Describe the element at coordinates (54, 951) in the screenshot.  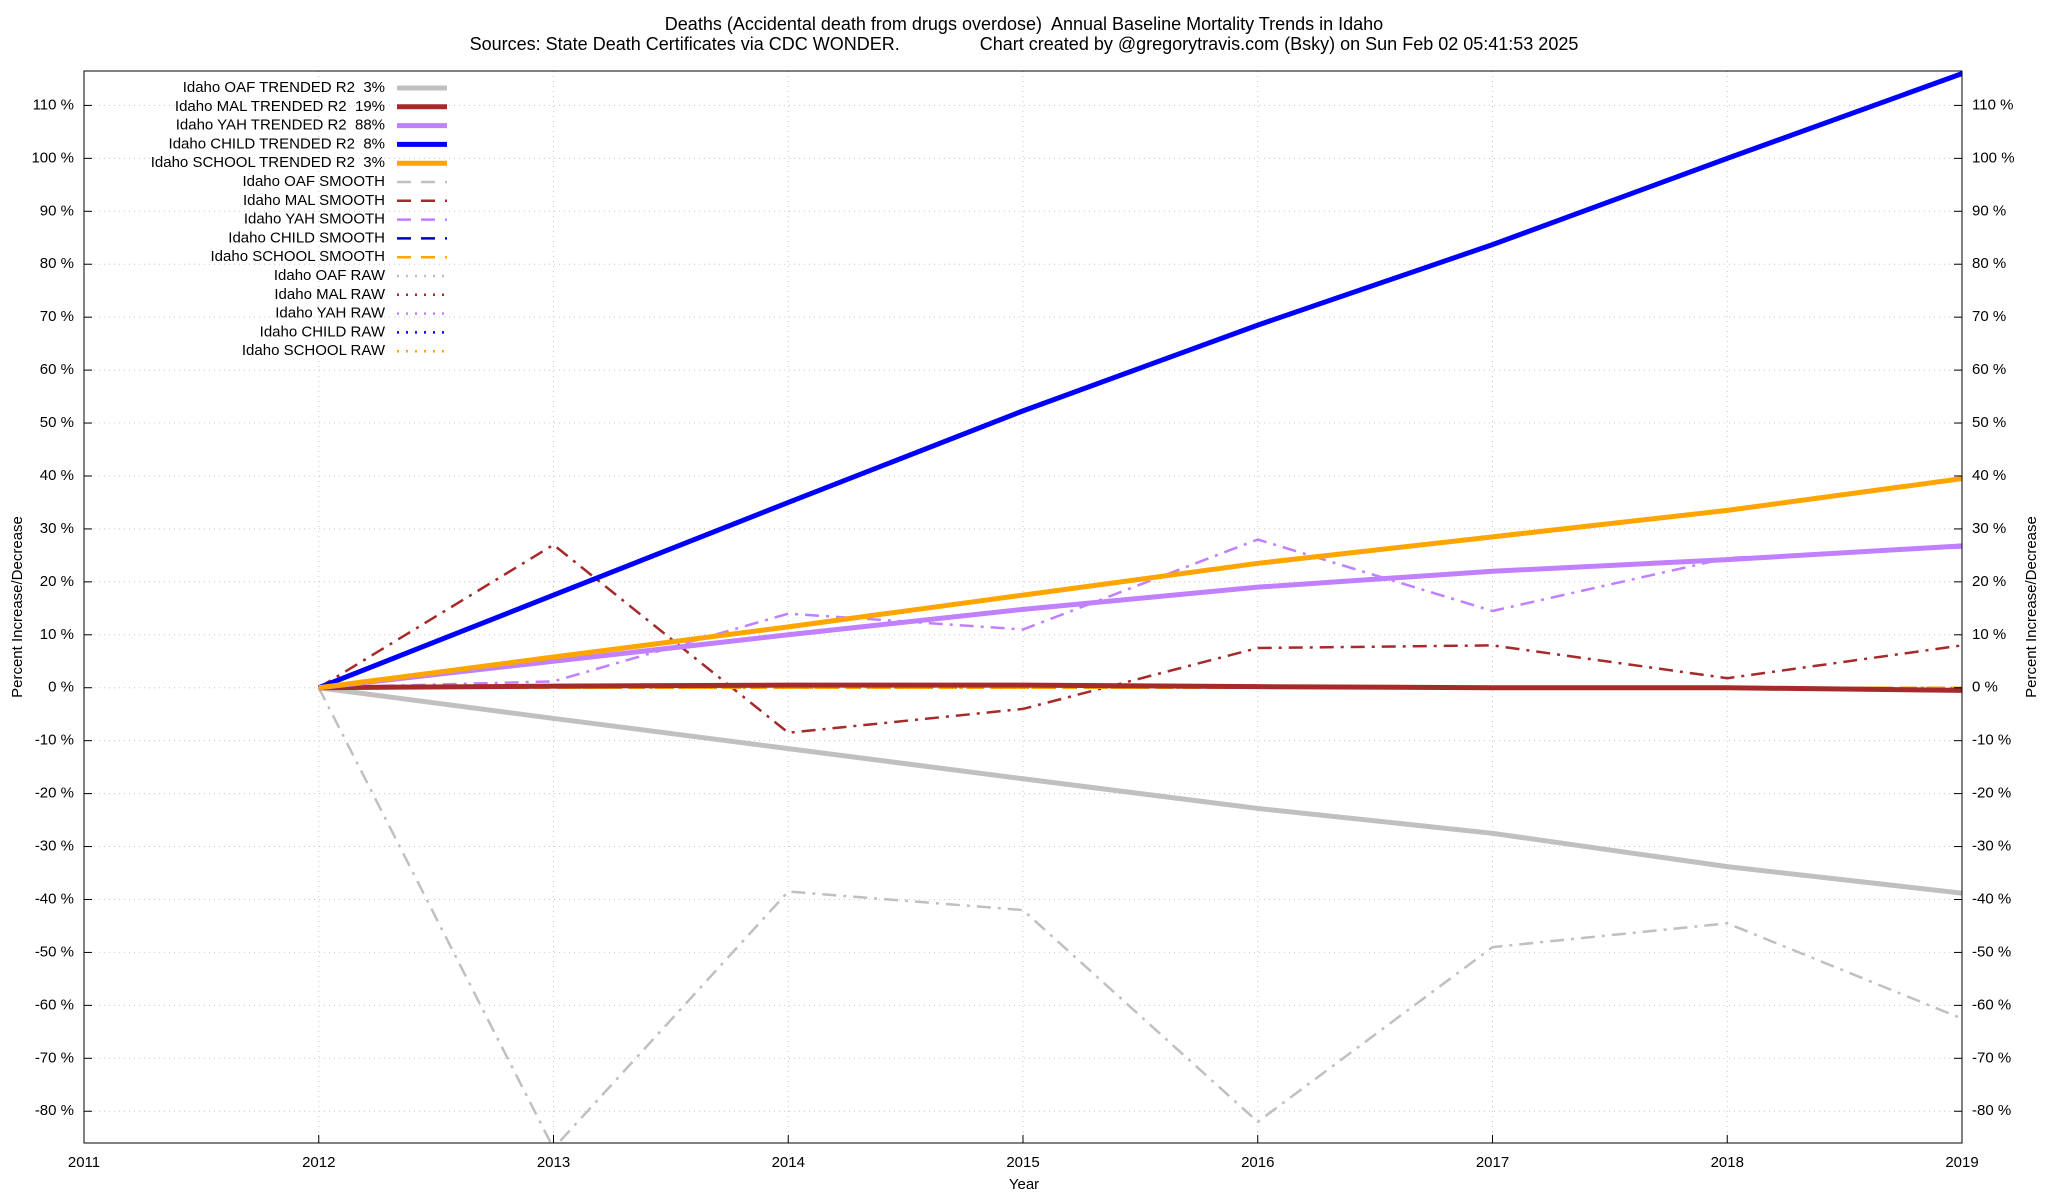
I see `y-tick-label: -50 %` at that location.